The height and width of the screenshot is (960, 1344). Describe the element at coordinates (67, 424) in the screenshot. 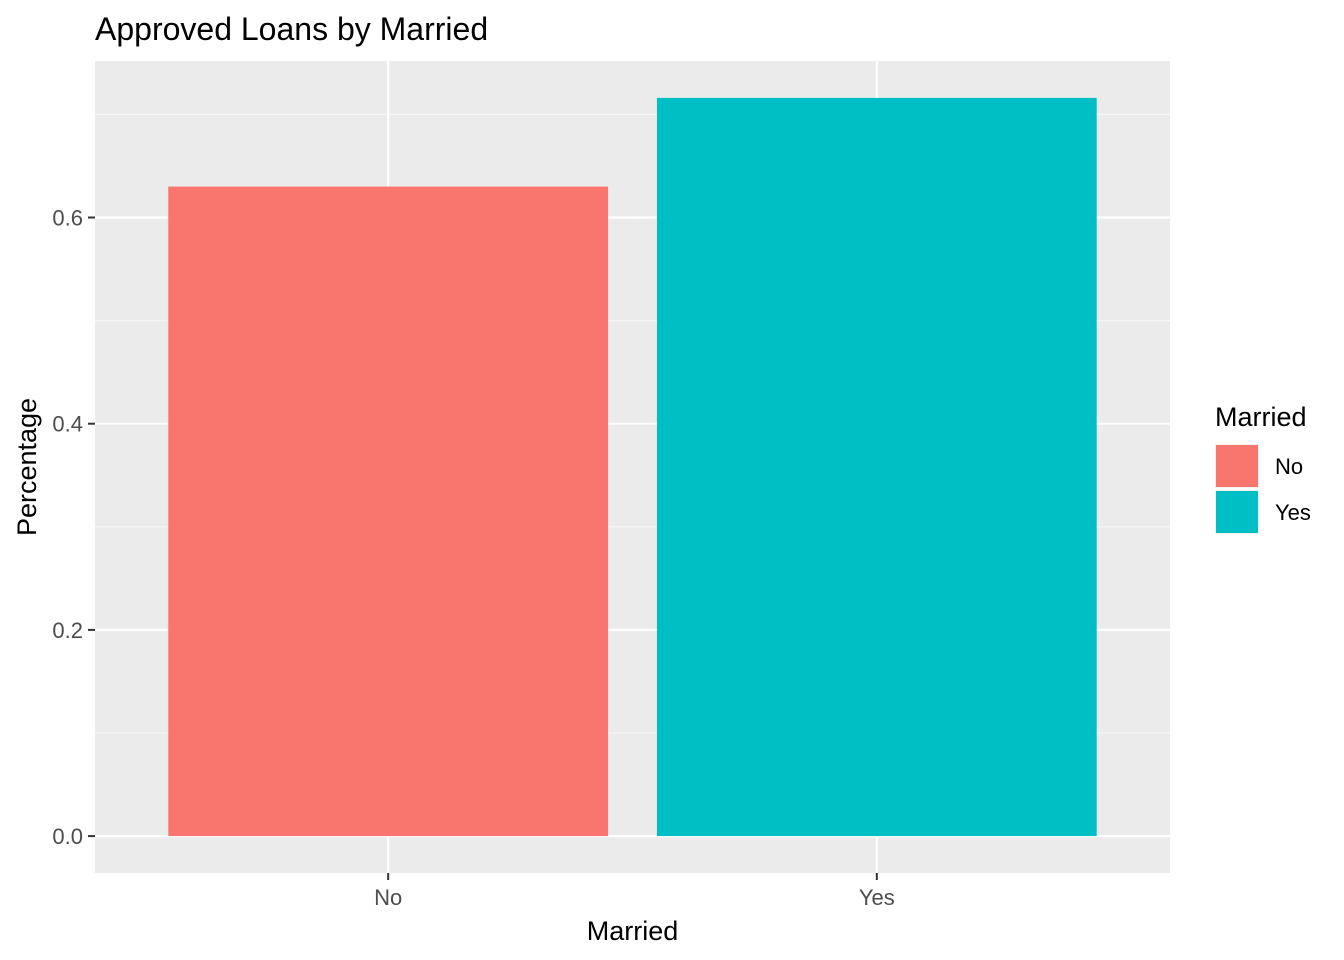

I see `y-tick-label: 0.4` at that location.